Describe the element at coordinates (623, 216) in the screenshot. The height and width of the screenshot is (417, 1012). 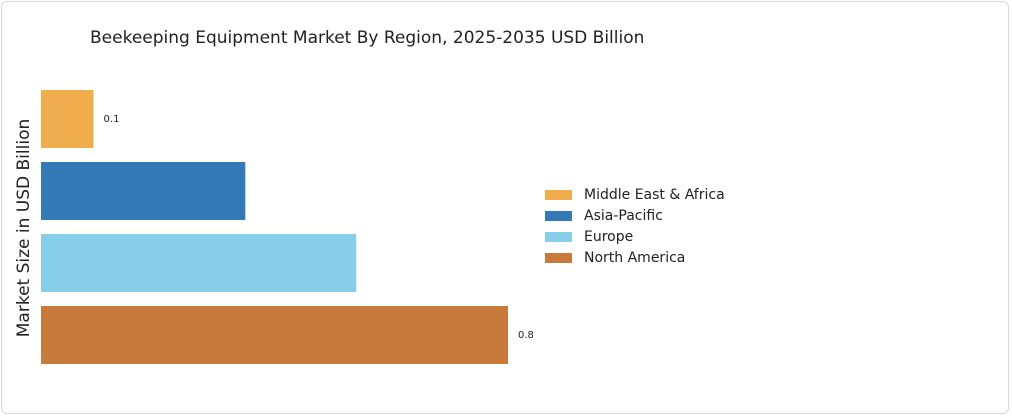
I see `legend-label: Asia-Pacific` at that location.